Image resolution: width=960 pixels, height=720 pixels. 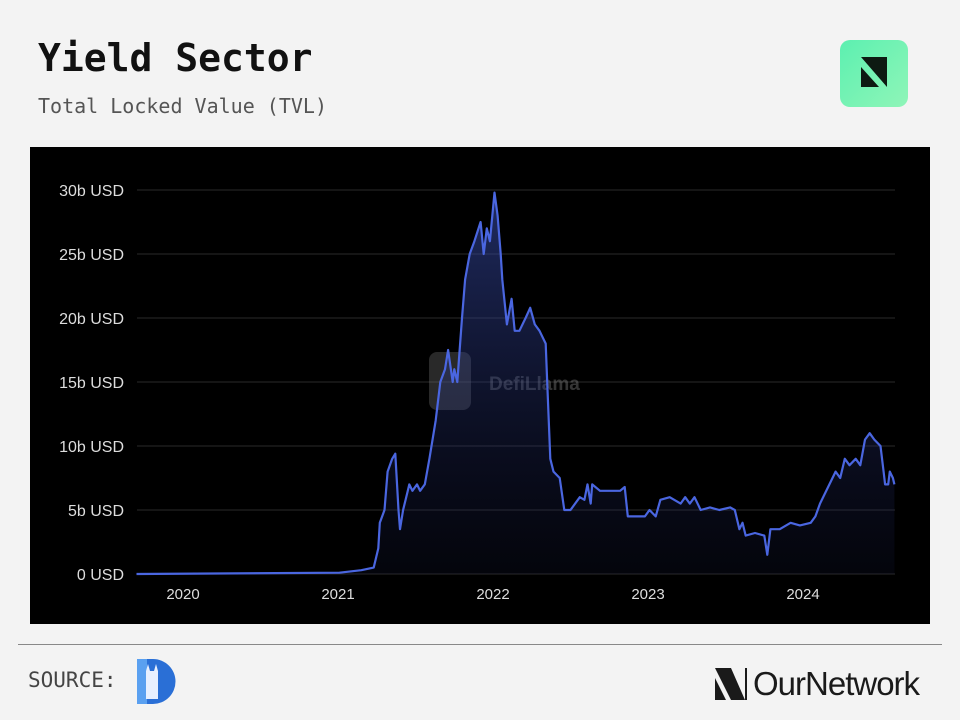 I want to click on y-tick-label: 15b USD, so click(x=91, y=383).